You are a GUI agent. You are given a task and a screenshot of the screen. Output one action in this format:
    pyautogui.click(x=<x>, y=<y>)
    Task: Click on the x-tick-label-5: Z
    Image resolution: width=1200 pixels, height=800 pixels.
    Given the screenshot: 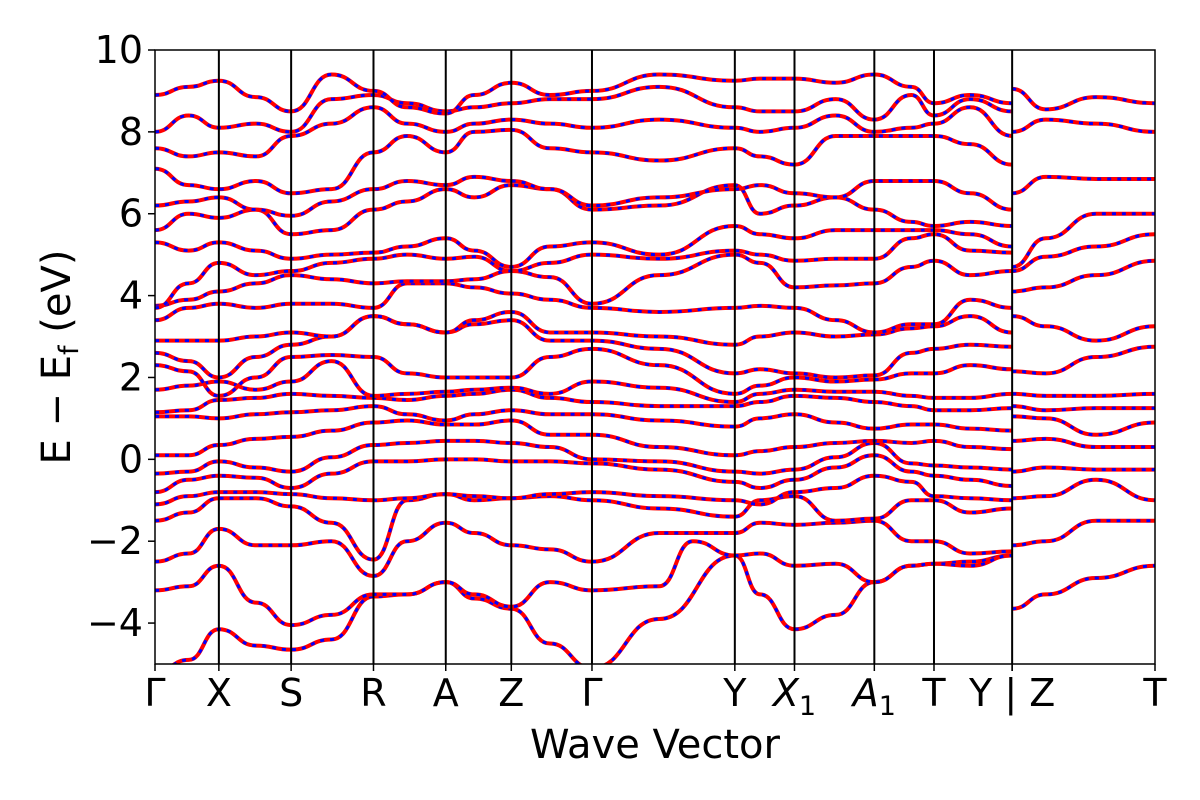 What is the action you would take?
    pyautogui.click(x=511, y=693)
    